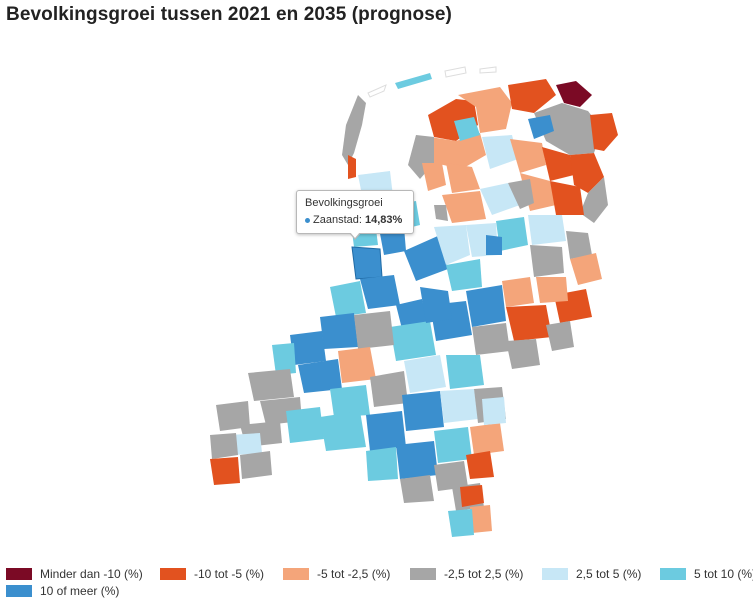 Image resolution: width=753 pixels, height=602 pixels. I want to click on region-den-haag, so click(308, 348).